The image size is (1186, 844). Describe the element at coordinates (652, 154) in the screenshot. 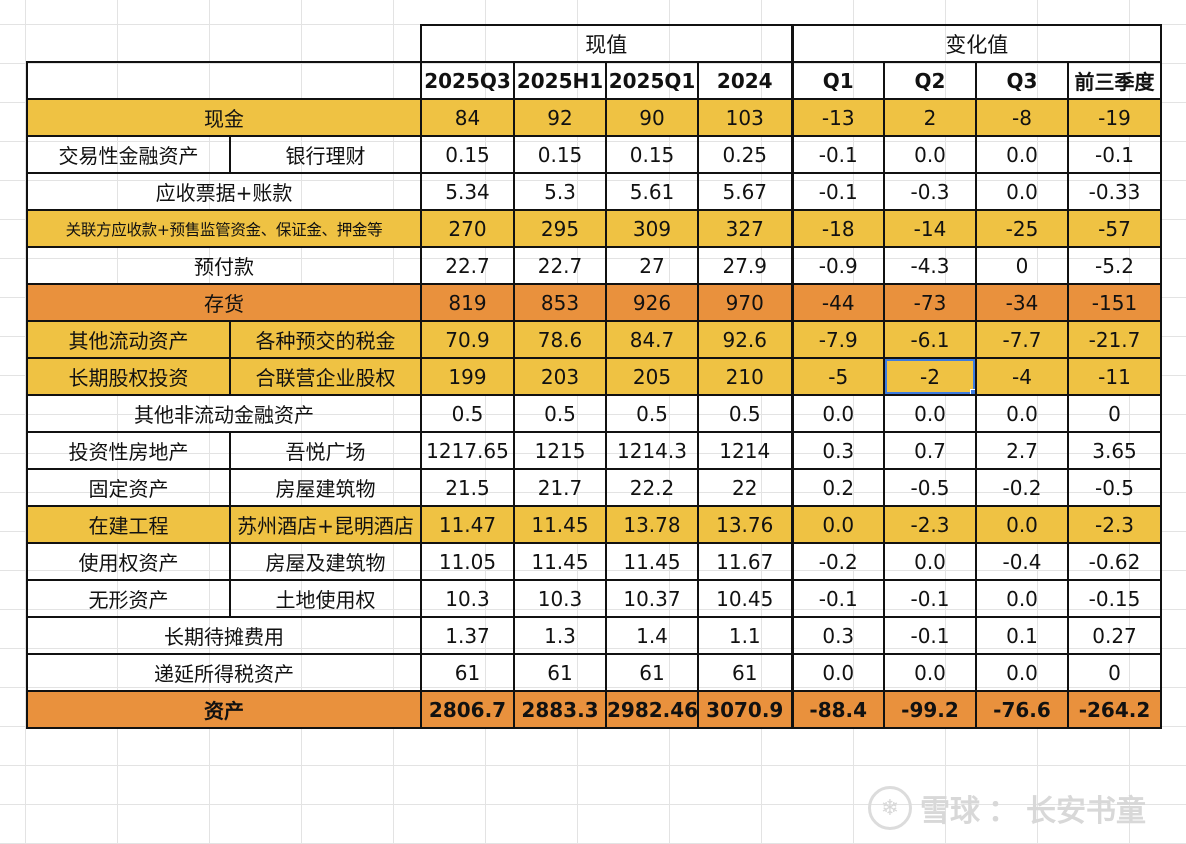

I see `value-cell: 0.15` at that location.